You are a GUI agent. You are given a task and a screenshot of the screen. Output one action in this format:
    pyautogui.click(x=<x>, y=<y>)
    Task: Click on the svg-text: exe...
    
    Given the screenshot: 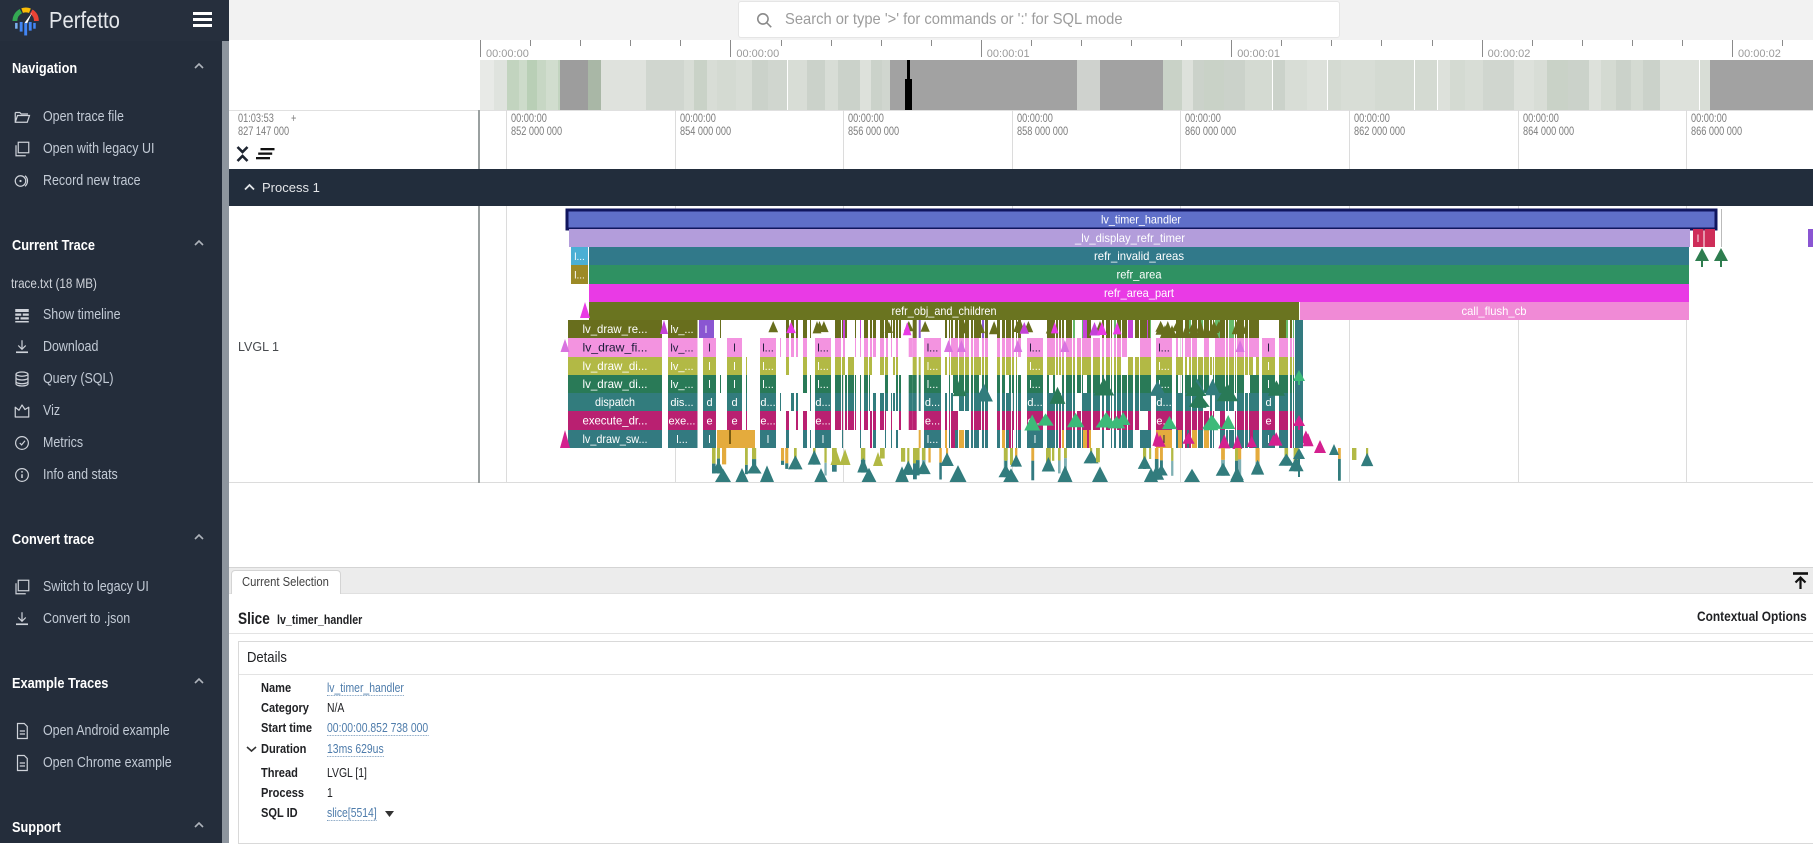 What is the action you would take?
    pyautogui.click(x=682, y=422)
    